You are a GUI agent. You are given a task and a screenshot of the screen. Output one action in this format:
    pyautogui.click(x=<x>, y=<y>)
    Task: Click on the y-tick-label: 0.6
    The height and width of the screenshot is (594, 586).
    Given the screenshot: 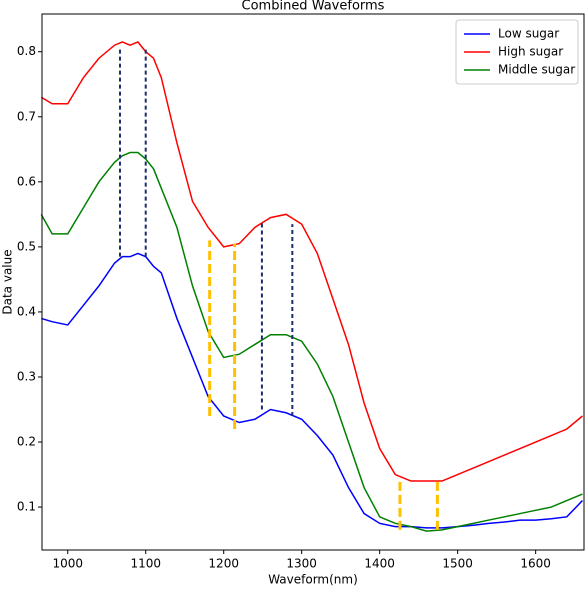 What is the action you would take?
    pyautogui.click(x=26, y=181)
    